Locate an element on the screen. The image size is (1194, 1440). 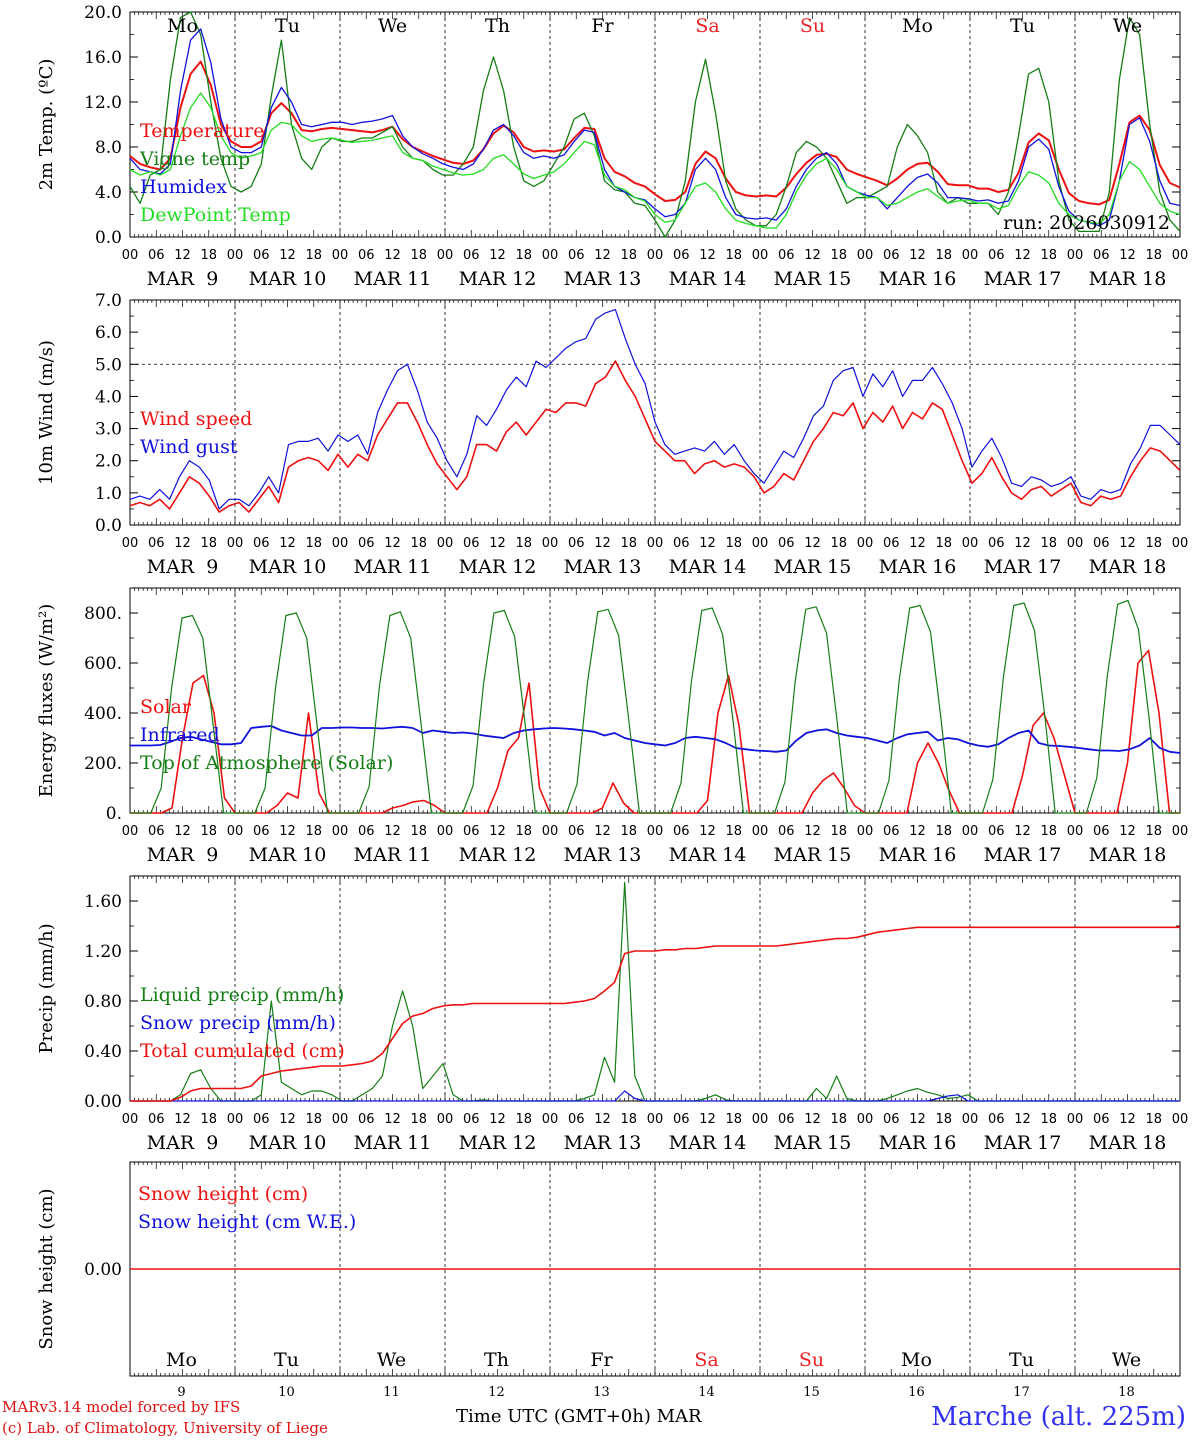
series-line-vigne-temp is located at coordinates (655, 124).